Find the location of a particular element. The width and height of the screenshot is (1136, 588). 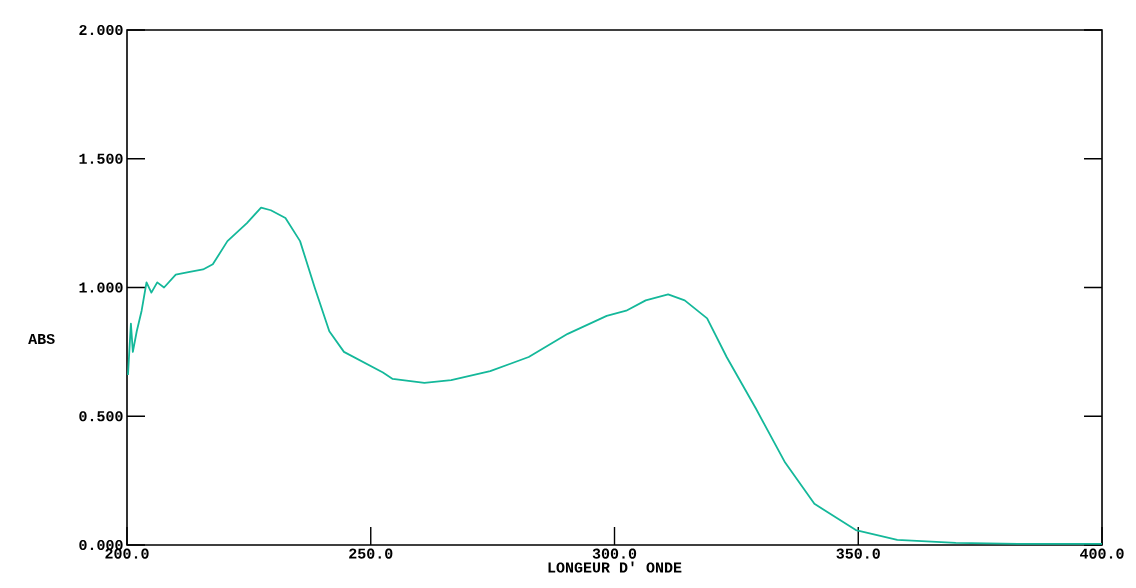

y-tick-label: 0.000 is located at coordinates (101, 545).